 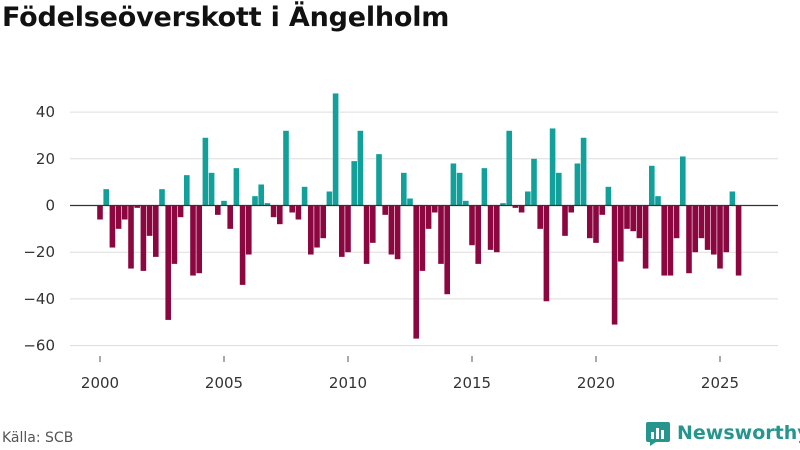 I want to click on y-tick-label: −60, so click(x=39, y=346).